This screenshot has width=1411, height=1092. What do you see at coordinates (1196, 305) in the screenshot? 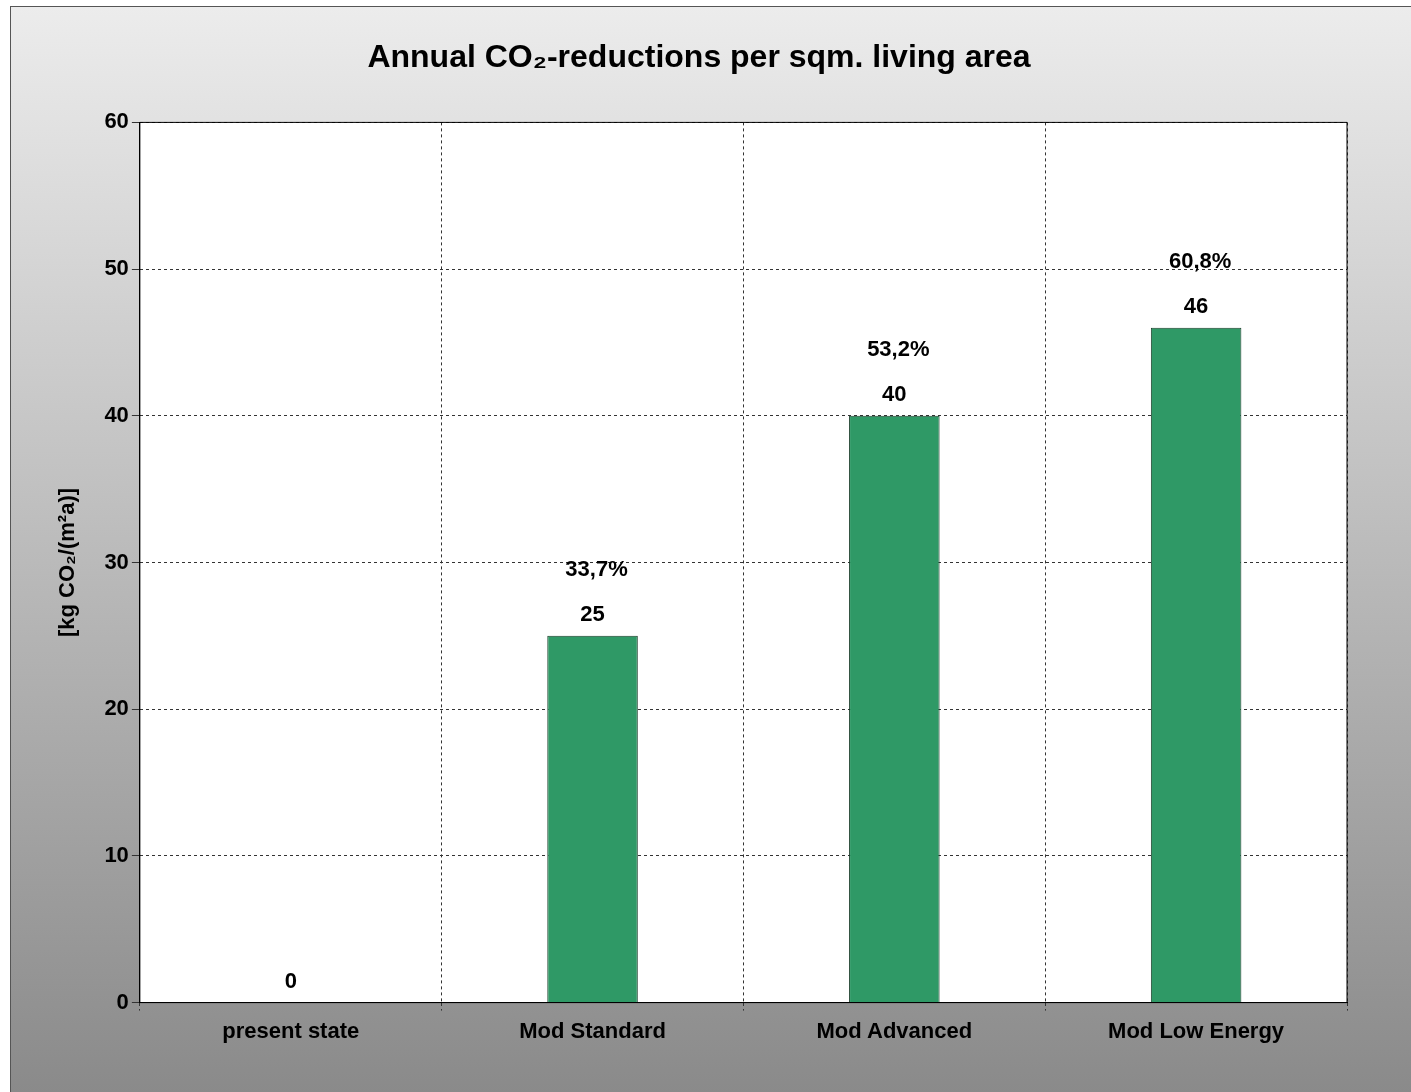
I see `data-label: 46` at bounding box center [1196, 305].